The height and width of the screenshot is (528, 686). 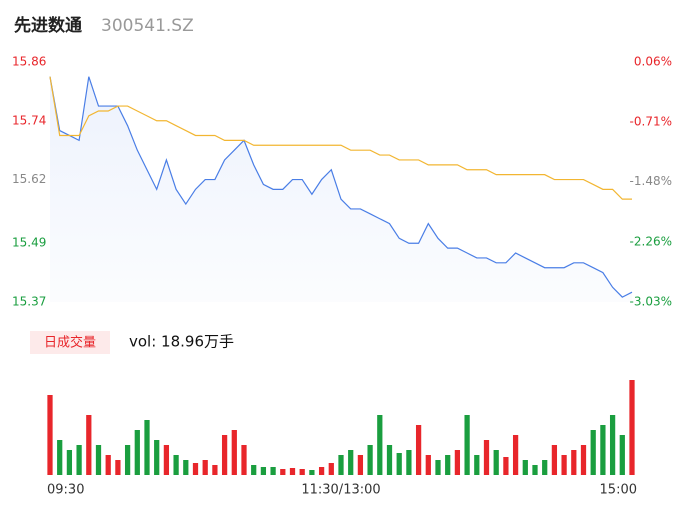 I want to click on y2-tick-label: 0.06%, so click(x=653, y=62).